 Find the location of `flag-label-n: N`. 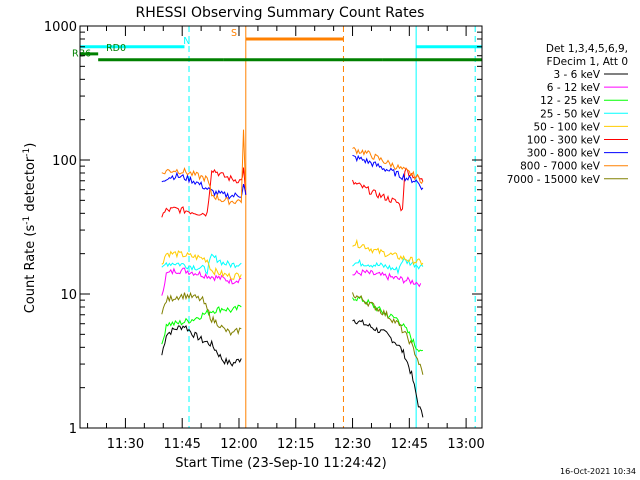

flag-label-n: N is located at coordinates (186, 41).